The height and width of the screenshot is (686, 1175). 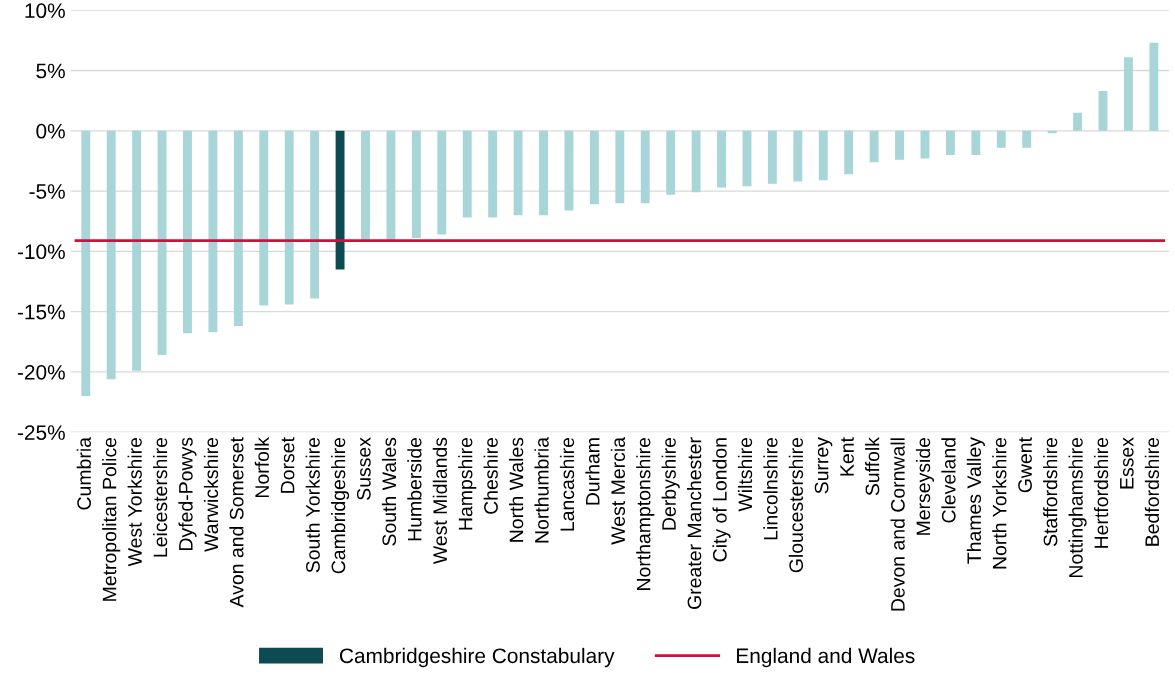 I want to click on x-tick-label: North Yorkshire, so click(x=999, y=503).